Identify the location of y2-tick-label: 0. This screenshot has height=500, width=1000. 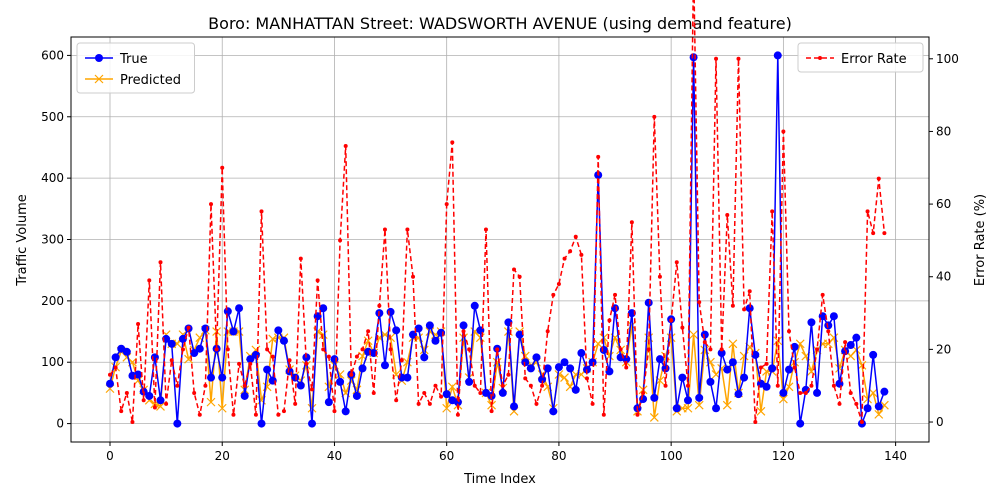
(940, 422).